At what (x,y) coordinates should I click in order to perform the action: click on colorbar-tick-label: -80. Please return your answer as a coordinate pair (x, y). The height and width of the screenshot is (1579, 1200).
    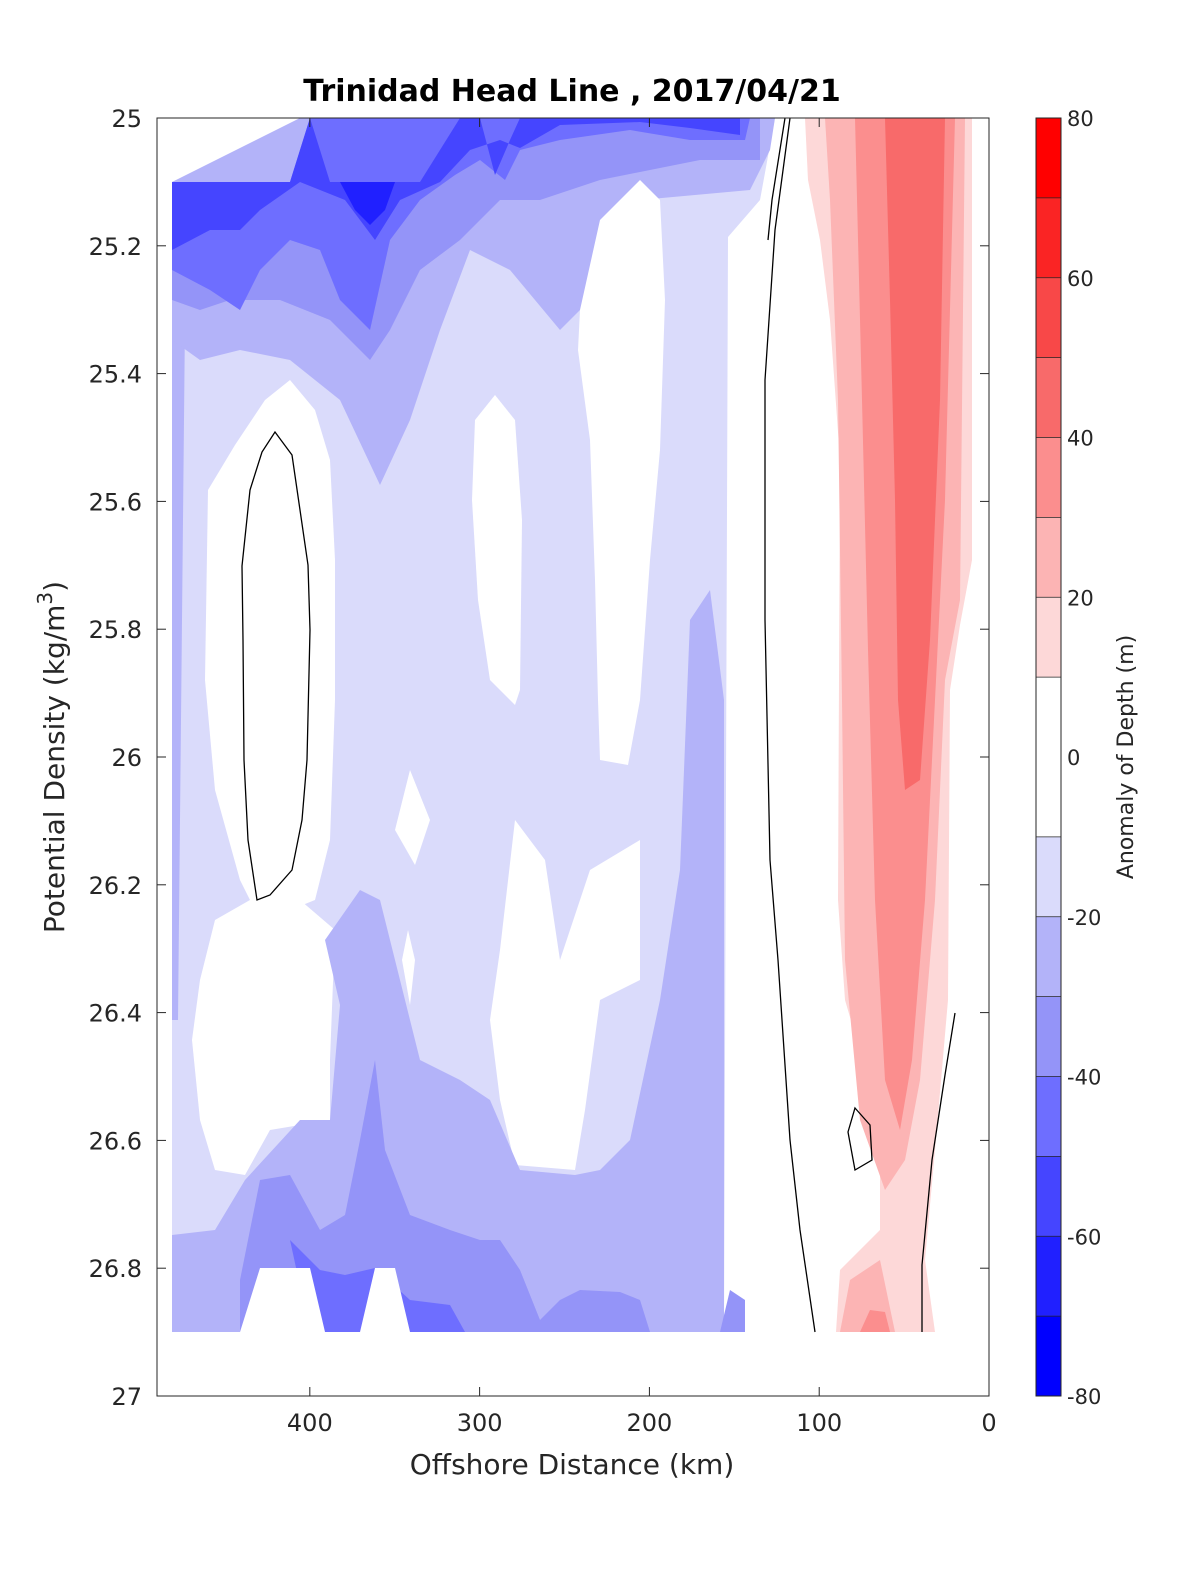
    Looking at the image, I should click on (1084, 1397).